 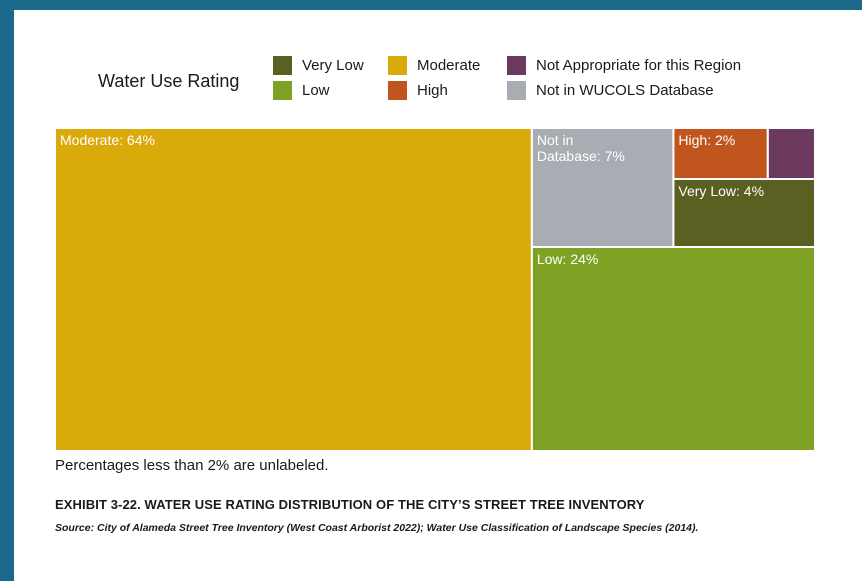 I want to click on legend-item-very-low: Very Low, so click(x=318, y=65).